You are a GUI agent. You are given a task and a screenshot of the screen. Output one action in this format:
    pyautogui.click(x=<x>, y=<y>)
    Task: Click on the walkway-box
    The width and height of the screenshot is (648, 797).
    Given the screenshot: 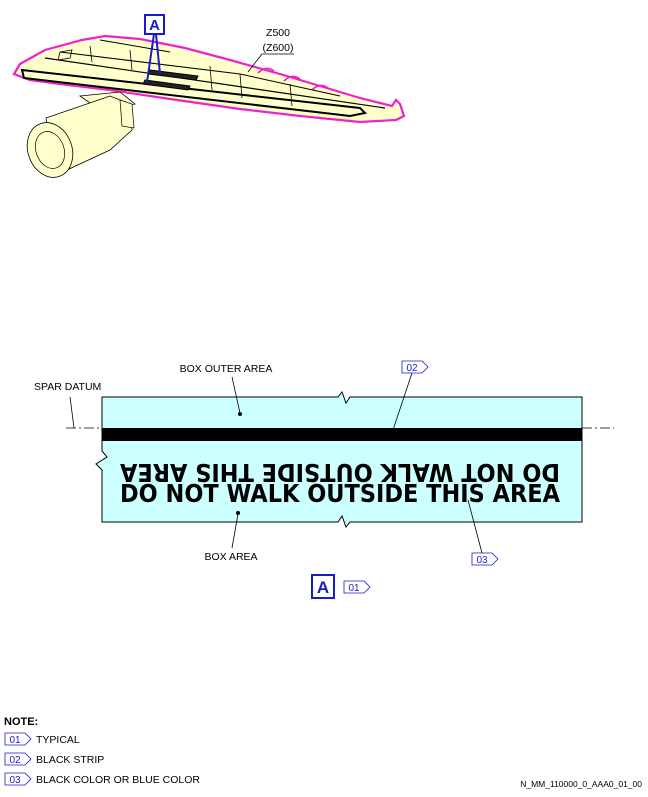 What is the action you would take?
    pyautogui.click(x=339, y=459)
    